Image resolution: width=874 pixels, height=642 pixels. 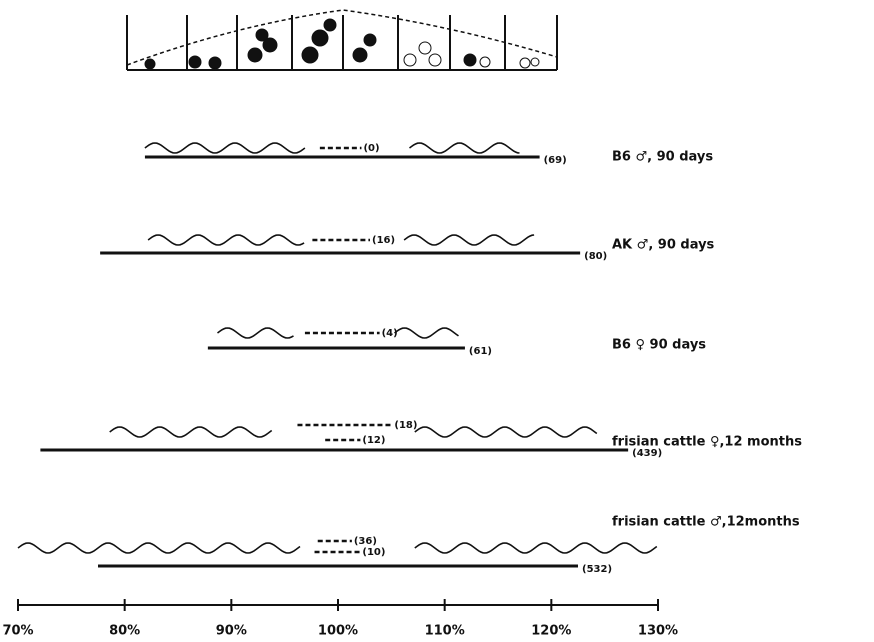 What do you see at coordinates (373, 440) in the screenshot?
I see `dashed-count: (12)` at bounding box center [373, 440].